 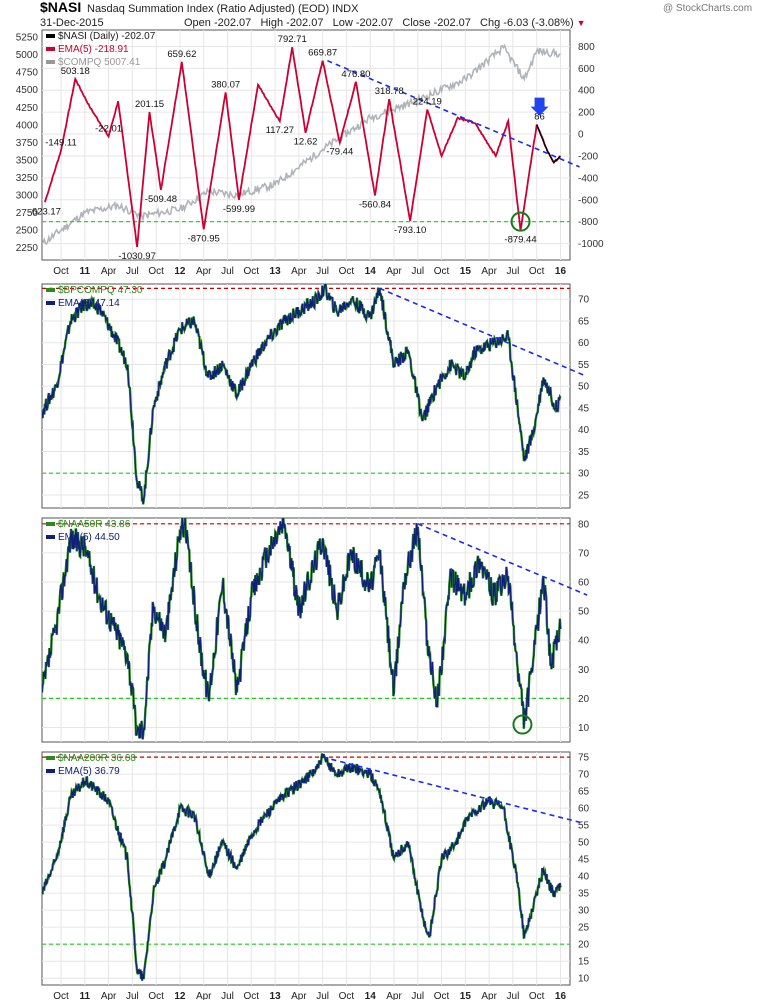 I want to click on right-axis-tick-label: -600, so click(x=588, y=200).